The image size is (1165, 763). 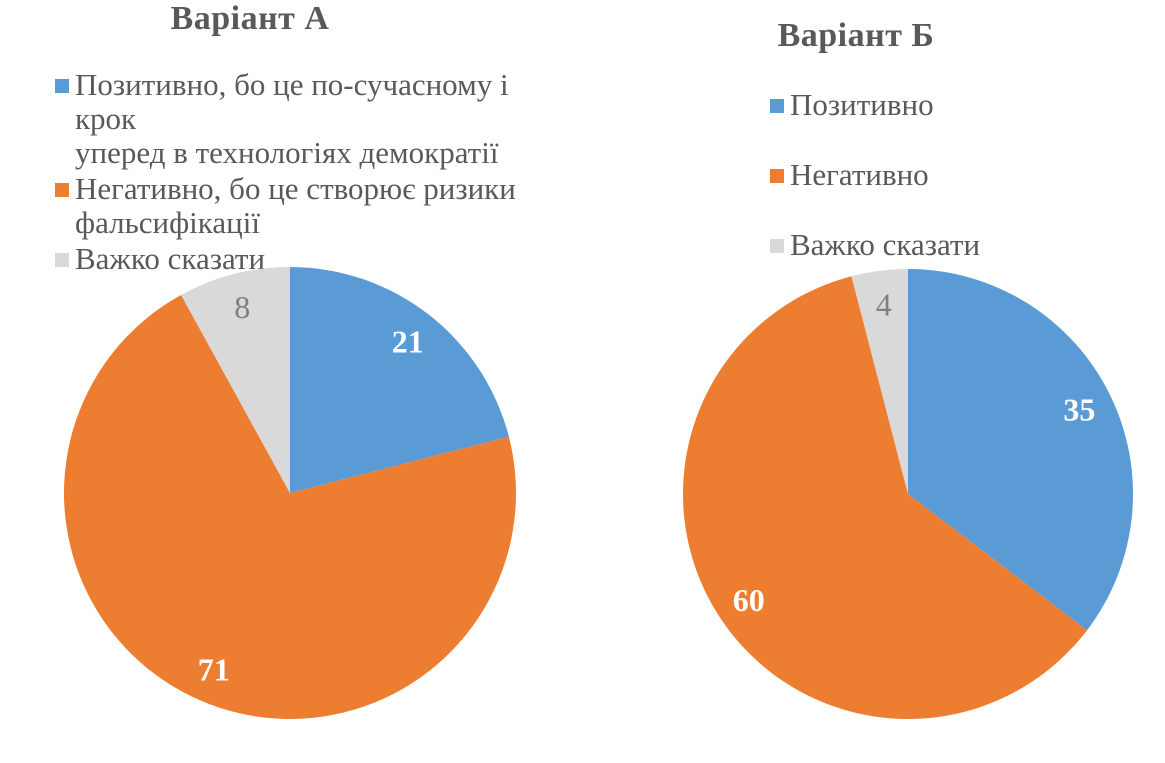 I want to click on legend-label-undecided-a: Важко сказати, so click(x=170, y=259).